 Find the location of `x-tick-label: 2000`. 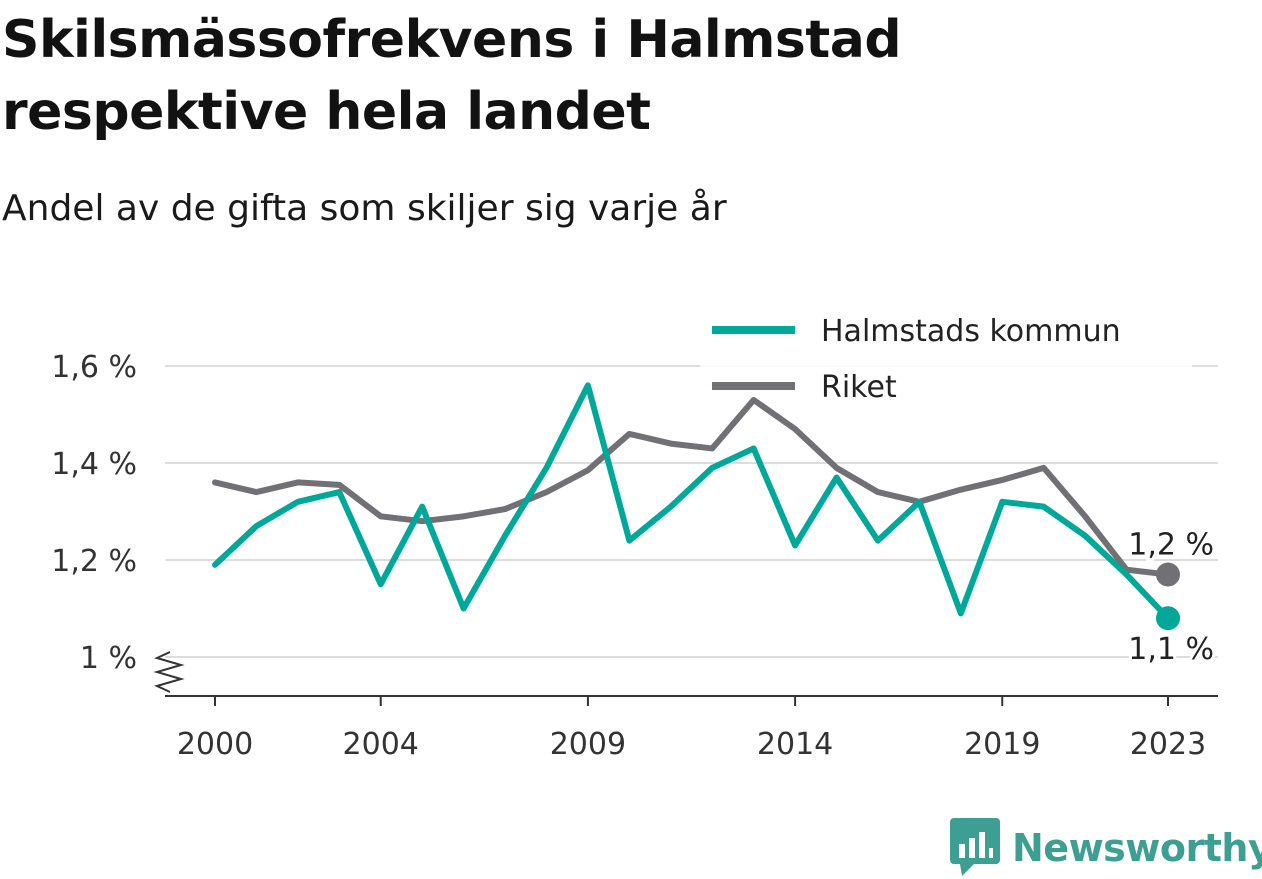

x-tick-label: 2000 is located at coordinates (215, 744).